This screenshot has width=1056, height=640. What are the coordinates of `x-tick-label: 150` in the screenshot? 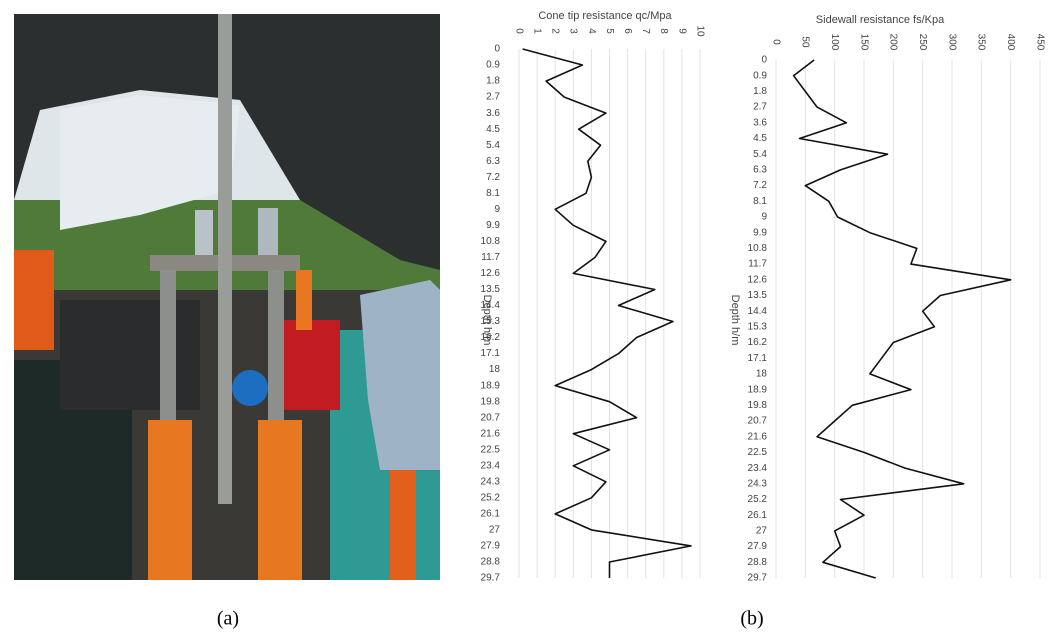 It's located at (863, 42).